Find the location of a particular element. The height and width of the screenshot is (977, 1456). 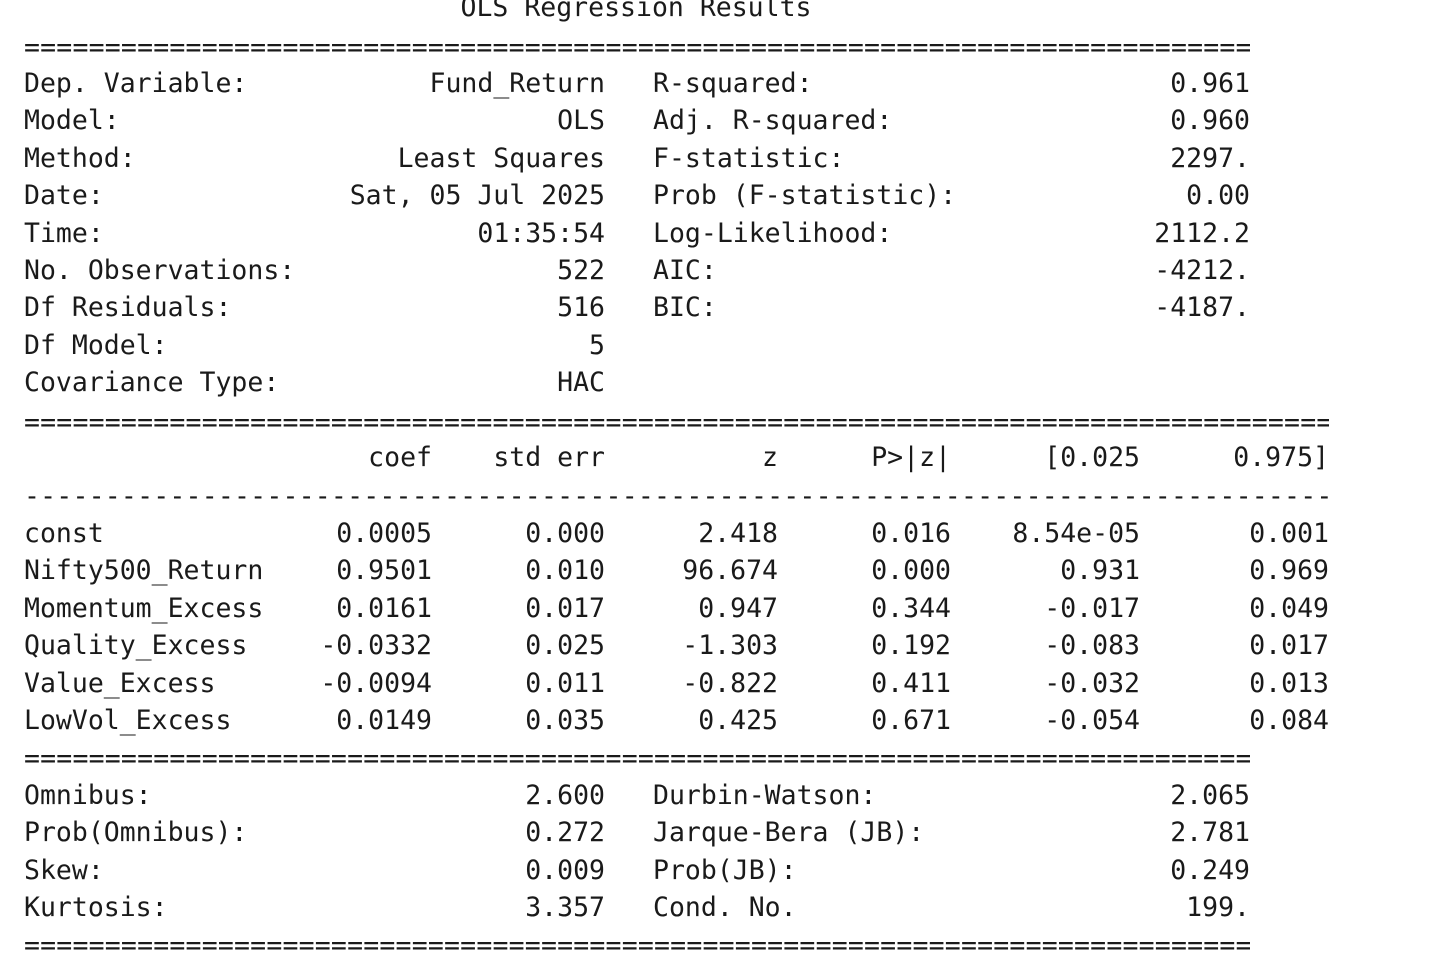

header-coef: coef is located at coordinates (400, 457).